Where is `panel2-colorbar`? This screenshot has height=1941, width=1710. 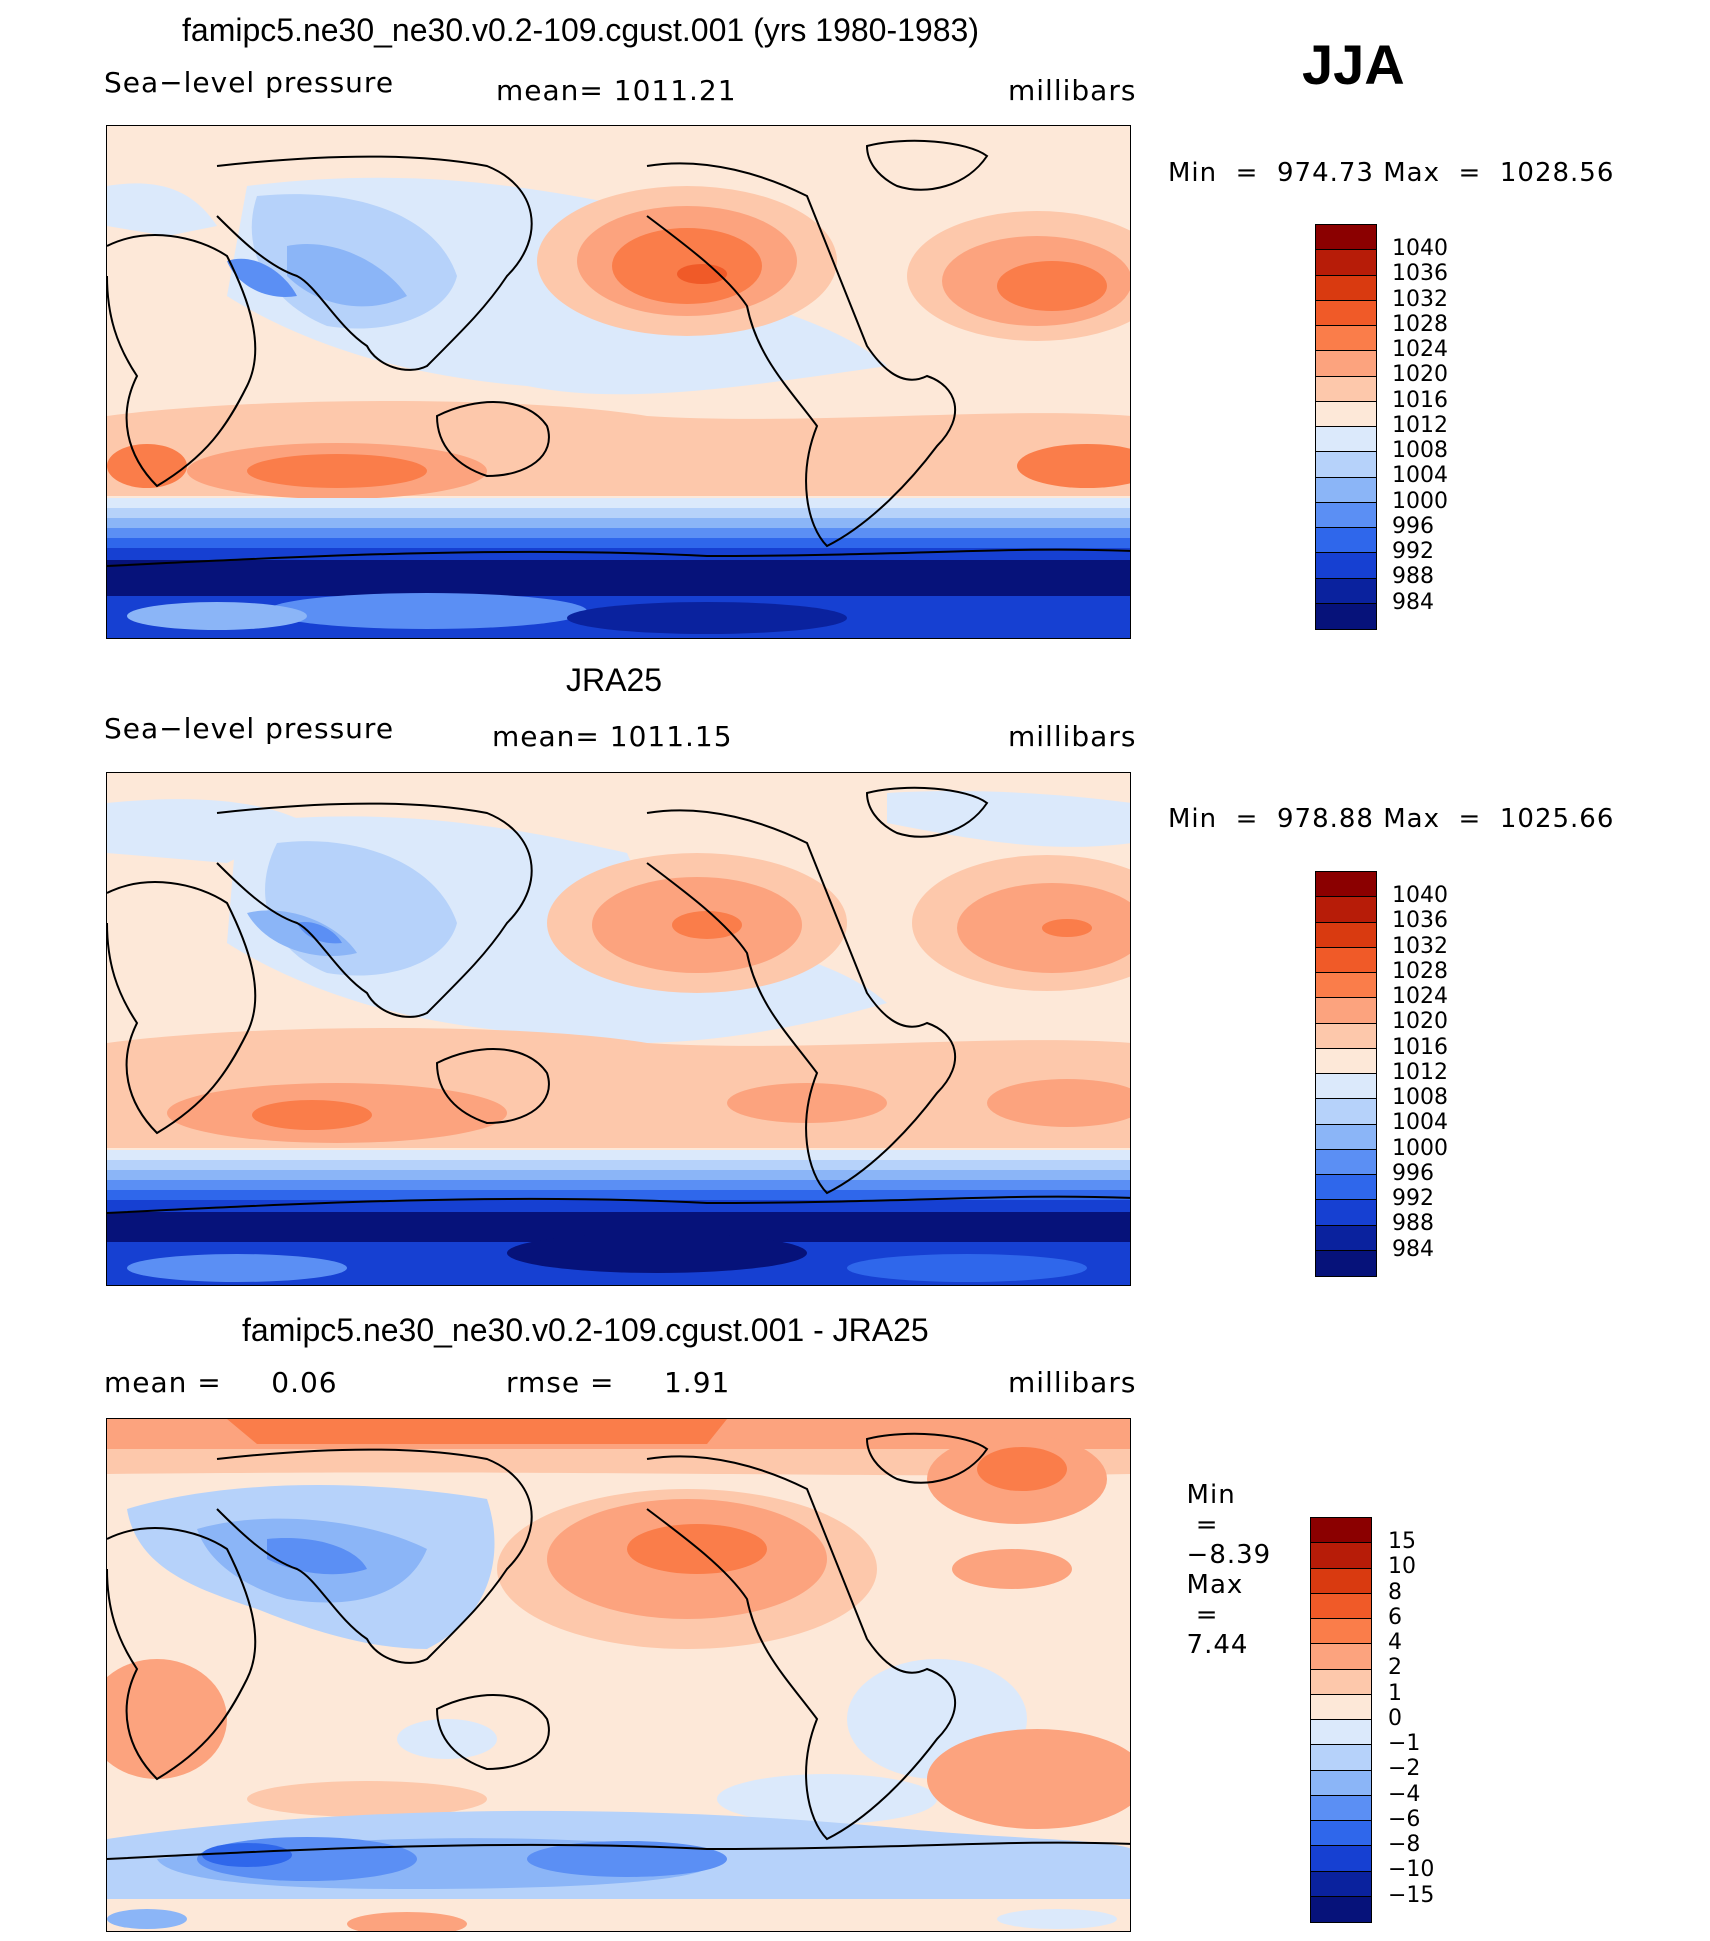 panel2-colorbar is located at coordinates (1346, 1074).